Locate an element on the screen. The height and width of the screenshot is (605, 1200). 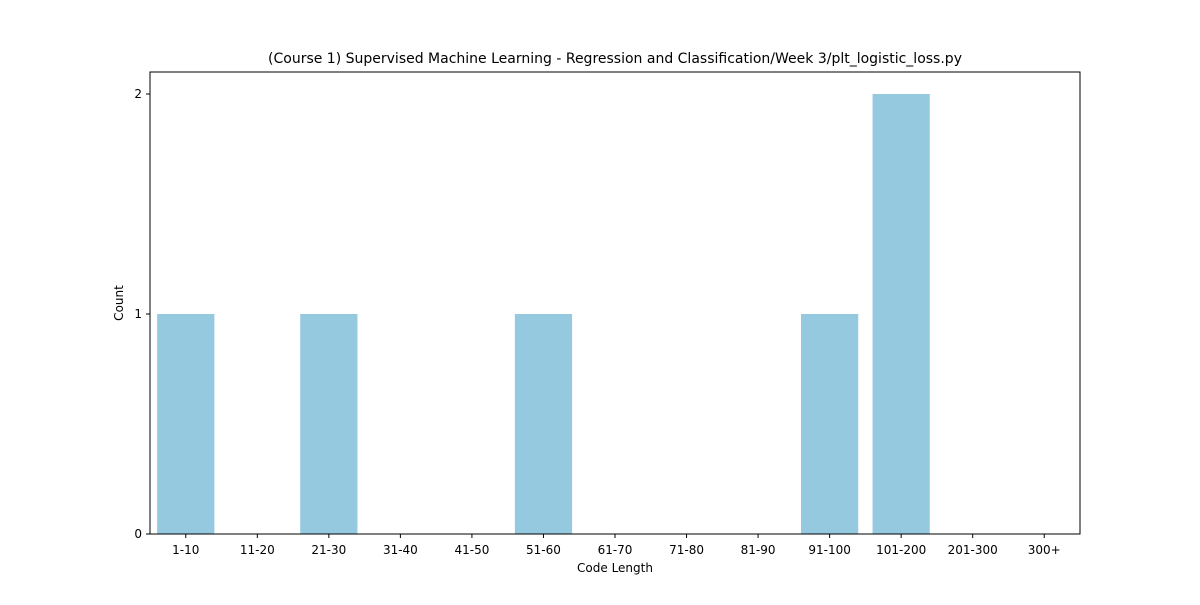
x-tick-label: 61-70 is located at coordinates (615, 550).